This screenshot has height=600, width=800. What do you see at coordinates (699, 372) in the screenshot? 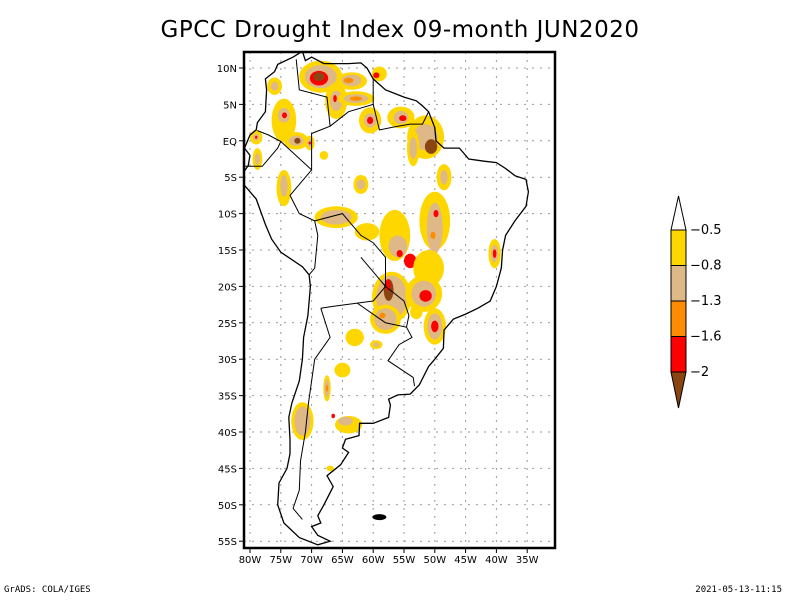
I see `colorbar-level-label: −2` at bounding box center [699, 372].